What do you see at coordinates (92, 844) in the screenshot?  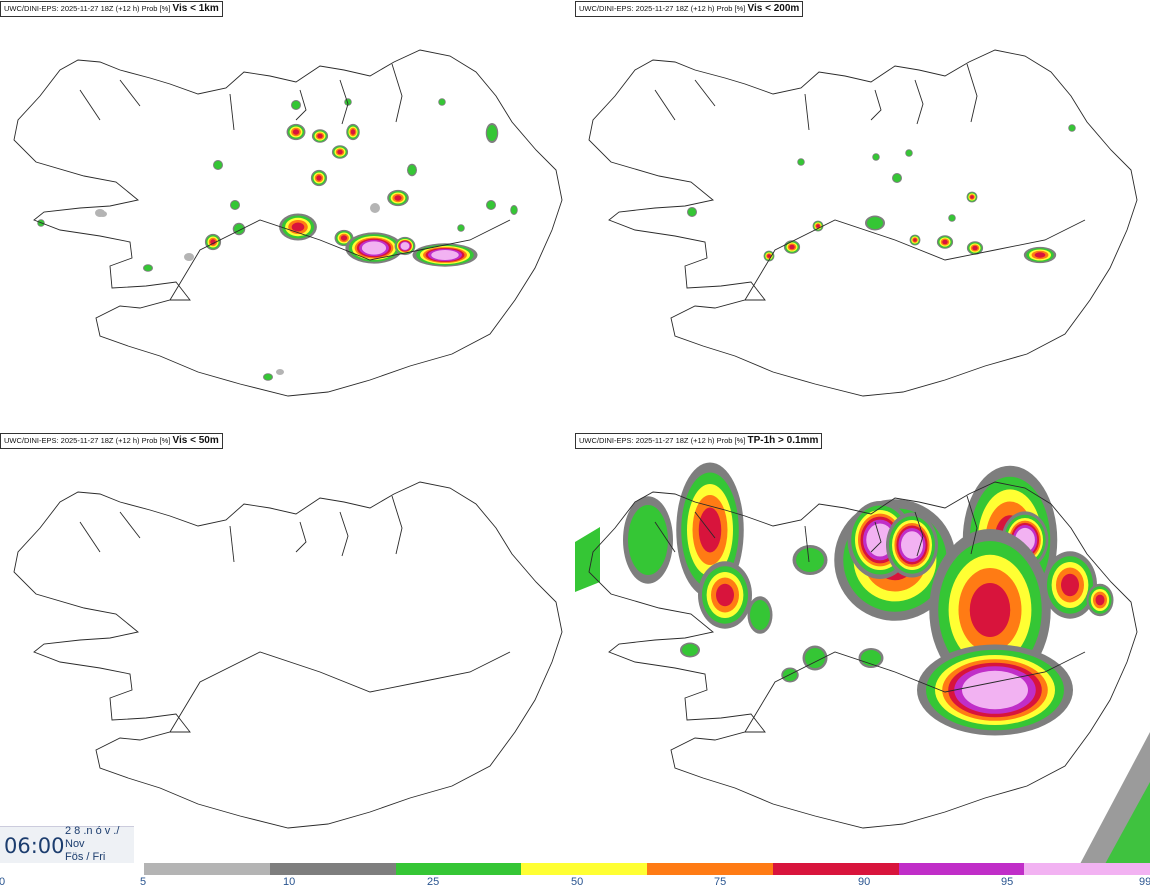 I see `valid-date: 2 8 .n ó v ./ Nov Fös / Fri` at bounding box center [92, 844].